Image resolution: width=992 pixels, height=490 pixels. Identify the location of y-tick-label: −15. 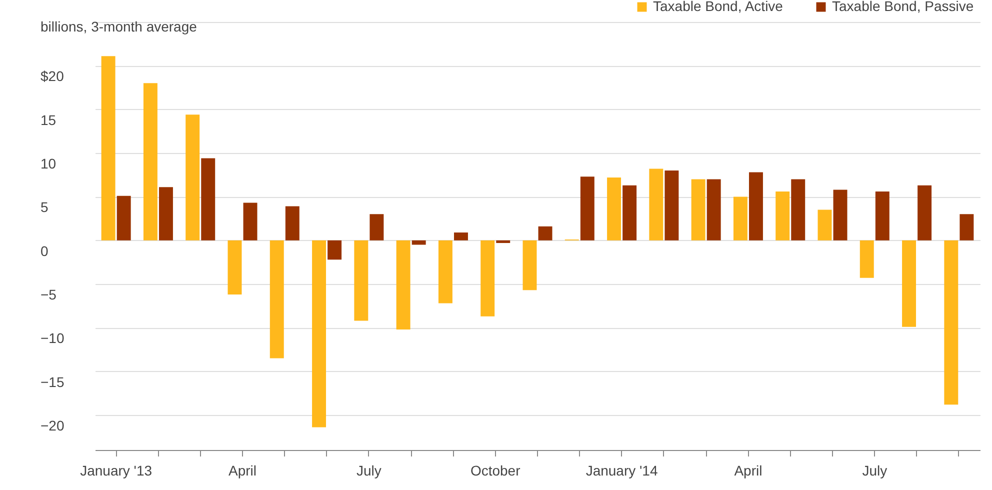
(52, 382).